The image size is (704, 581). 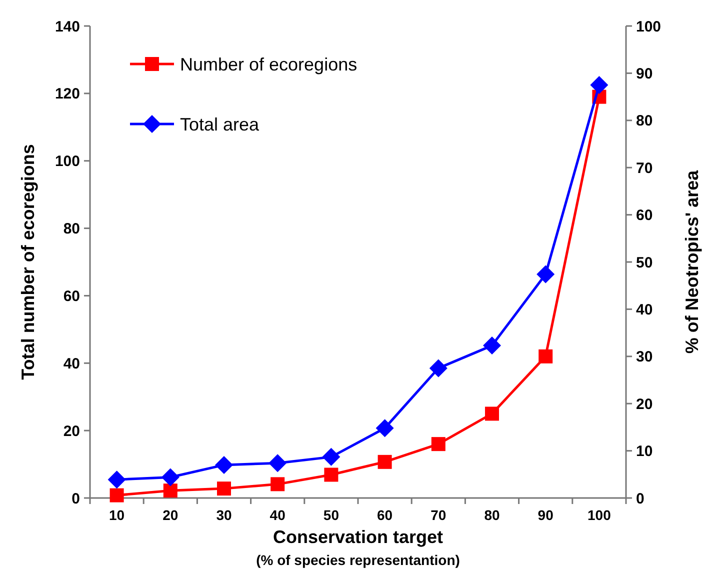 What do you see at coordinates (644, 451) in the screenshot?
I see `y2-tick-label: 10` at bounding box center [644, 451].